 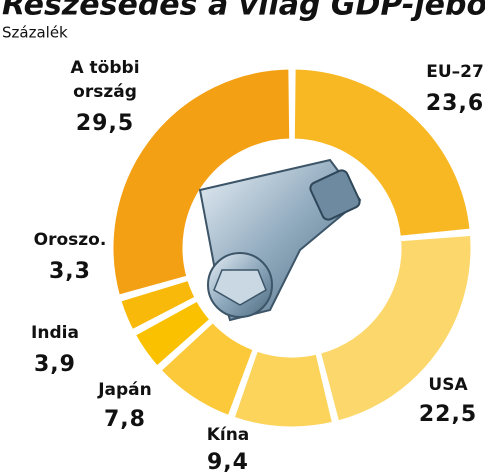 I want to click on value-label: 23,6, so click(x=455, y=103).